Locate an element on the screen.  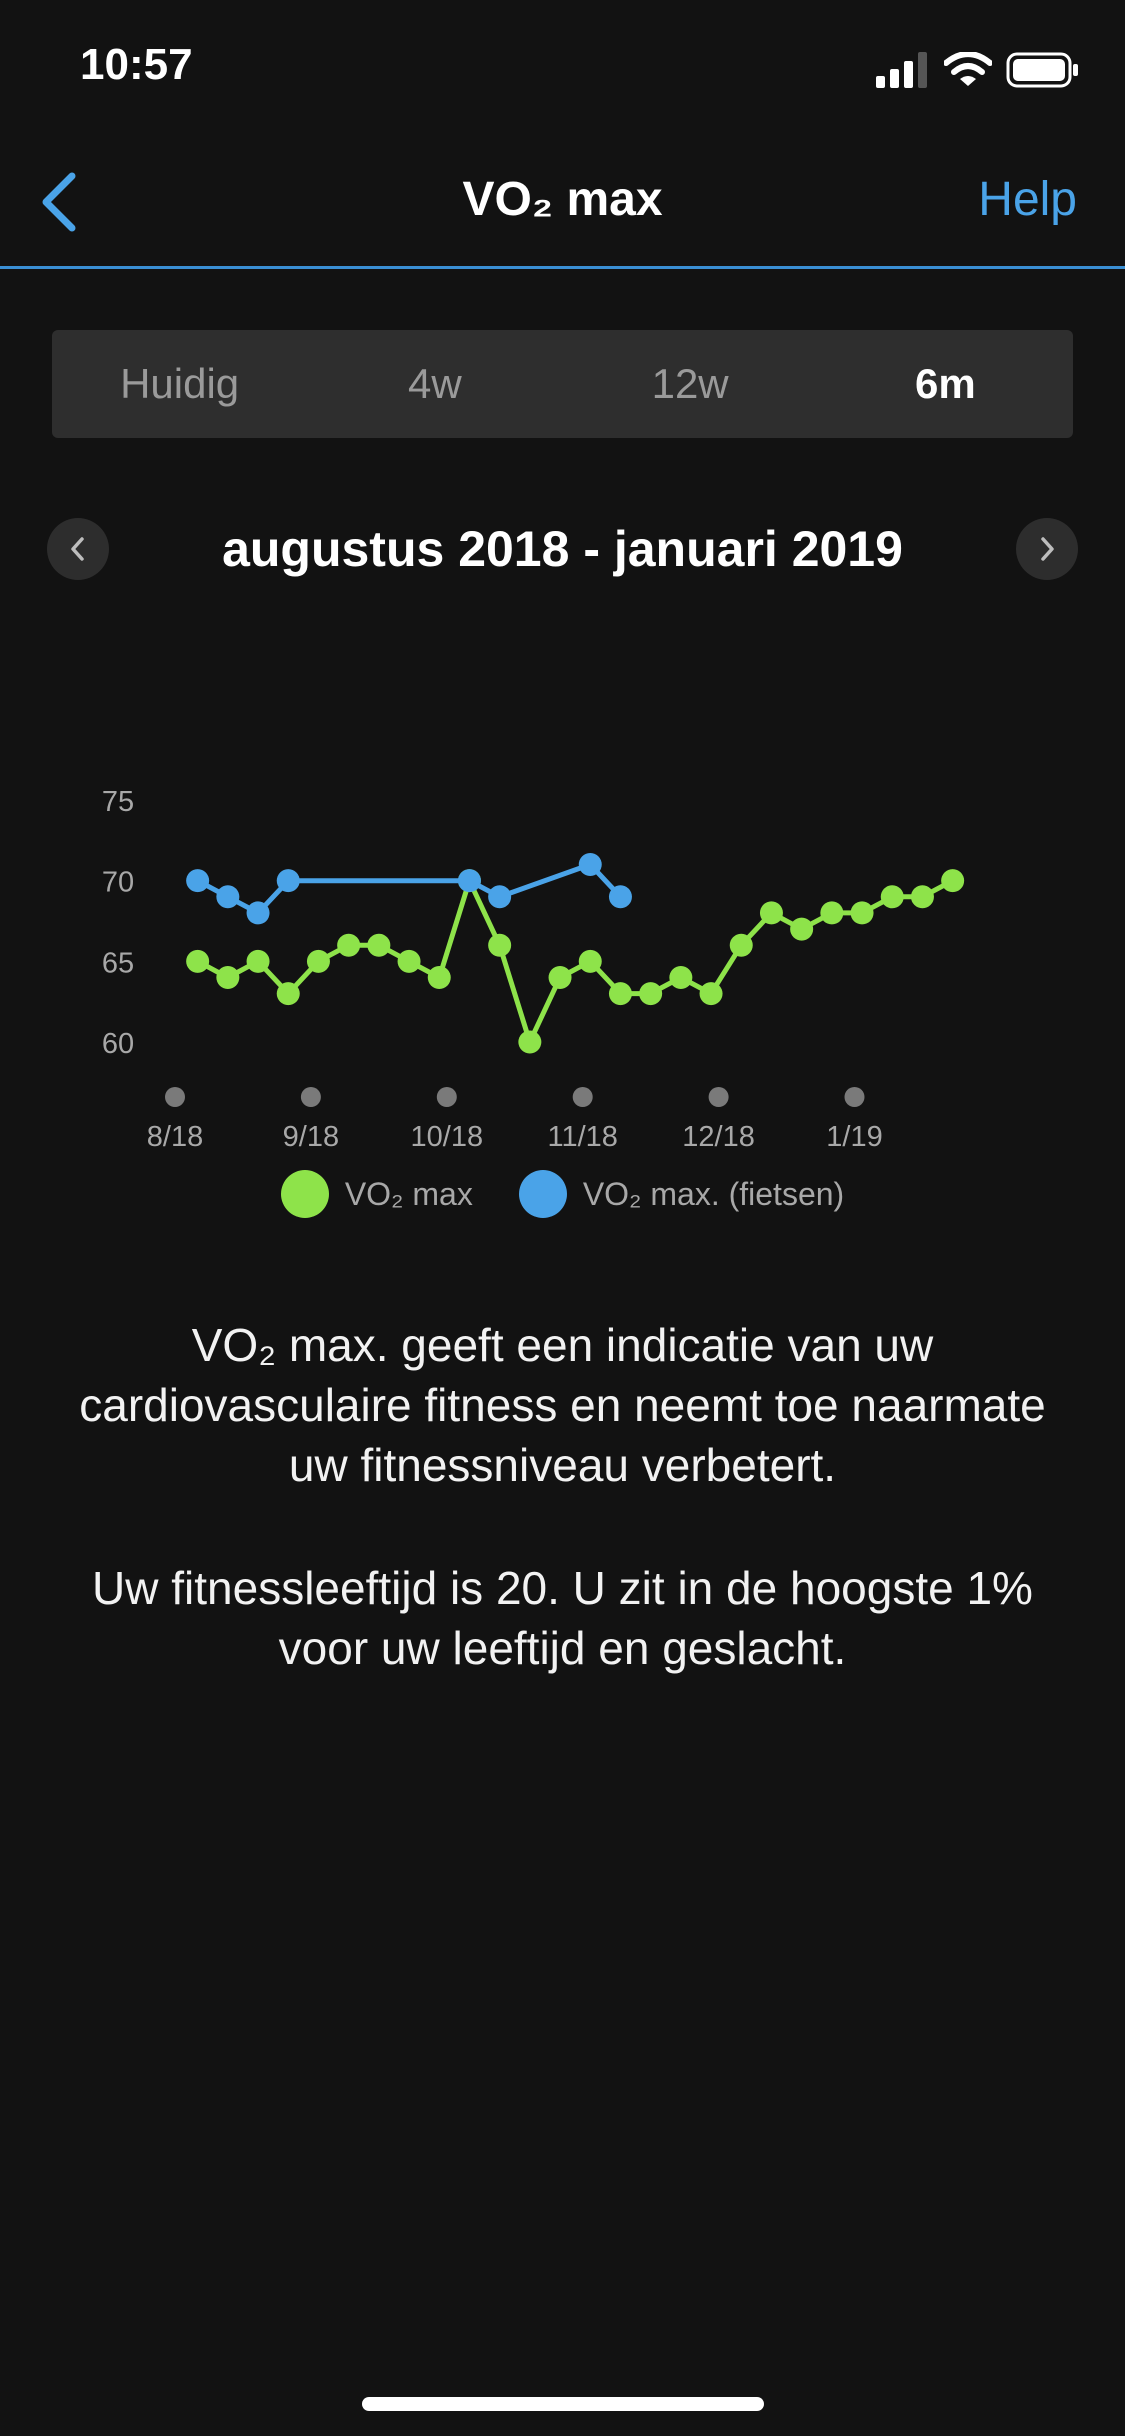
legend-item-vo2-cycling: VO₂ max. (fietsen) is located at coordinates (681, 1194).